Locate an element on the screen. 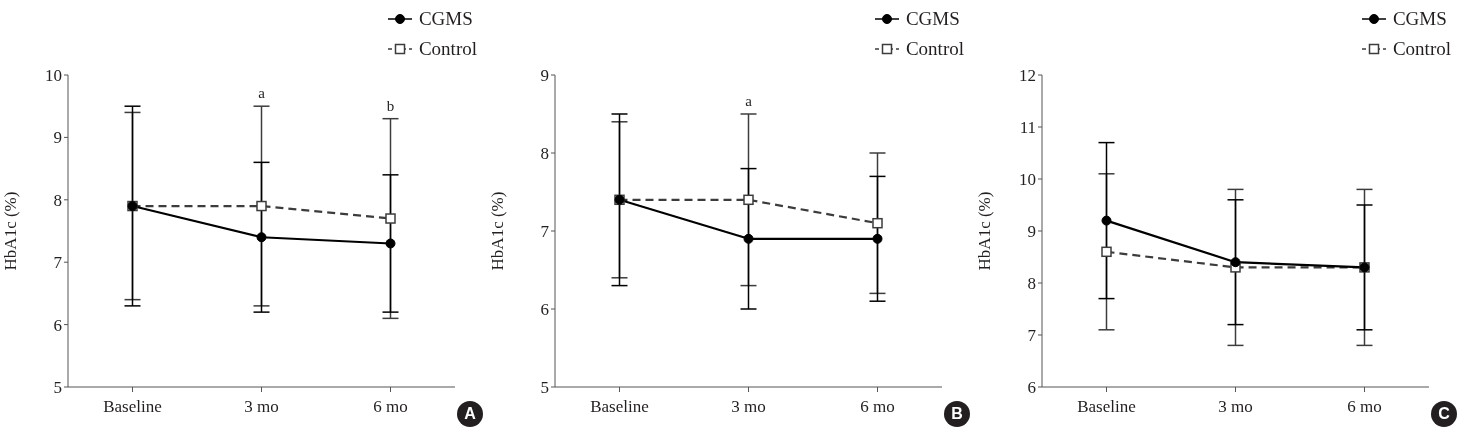 Image resolution: width=1462 pixels, height=433 pixels. annotation: b is located at coordinates (390, 105).